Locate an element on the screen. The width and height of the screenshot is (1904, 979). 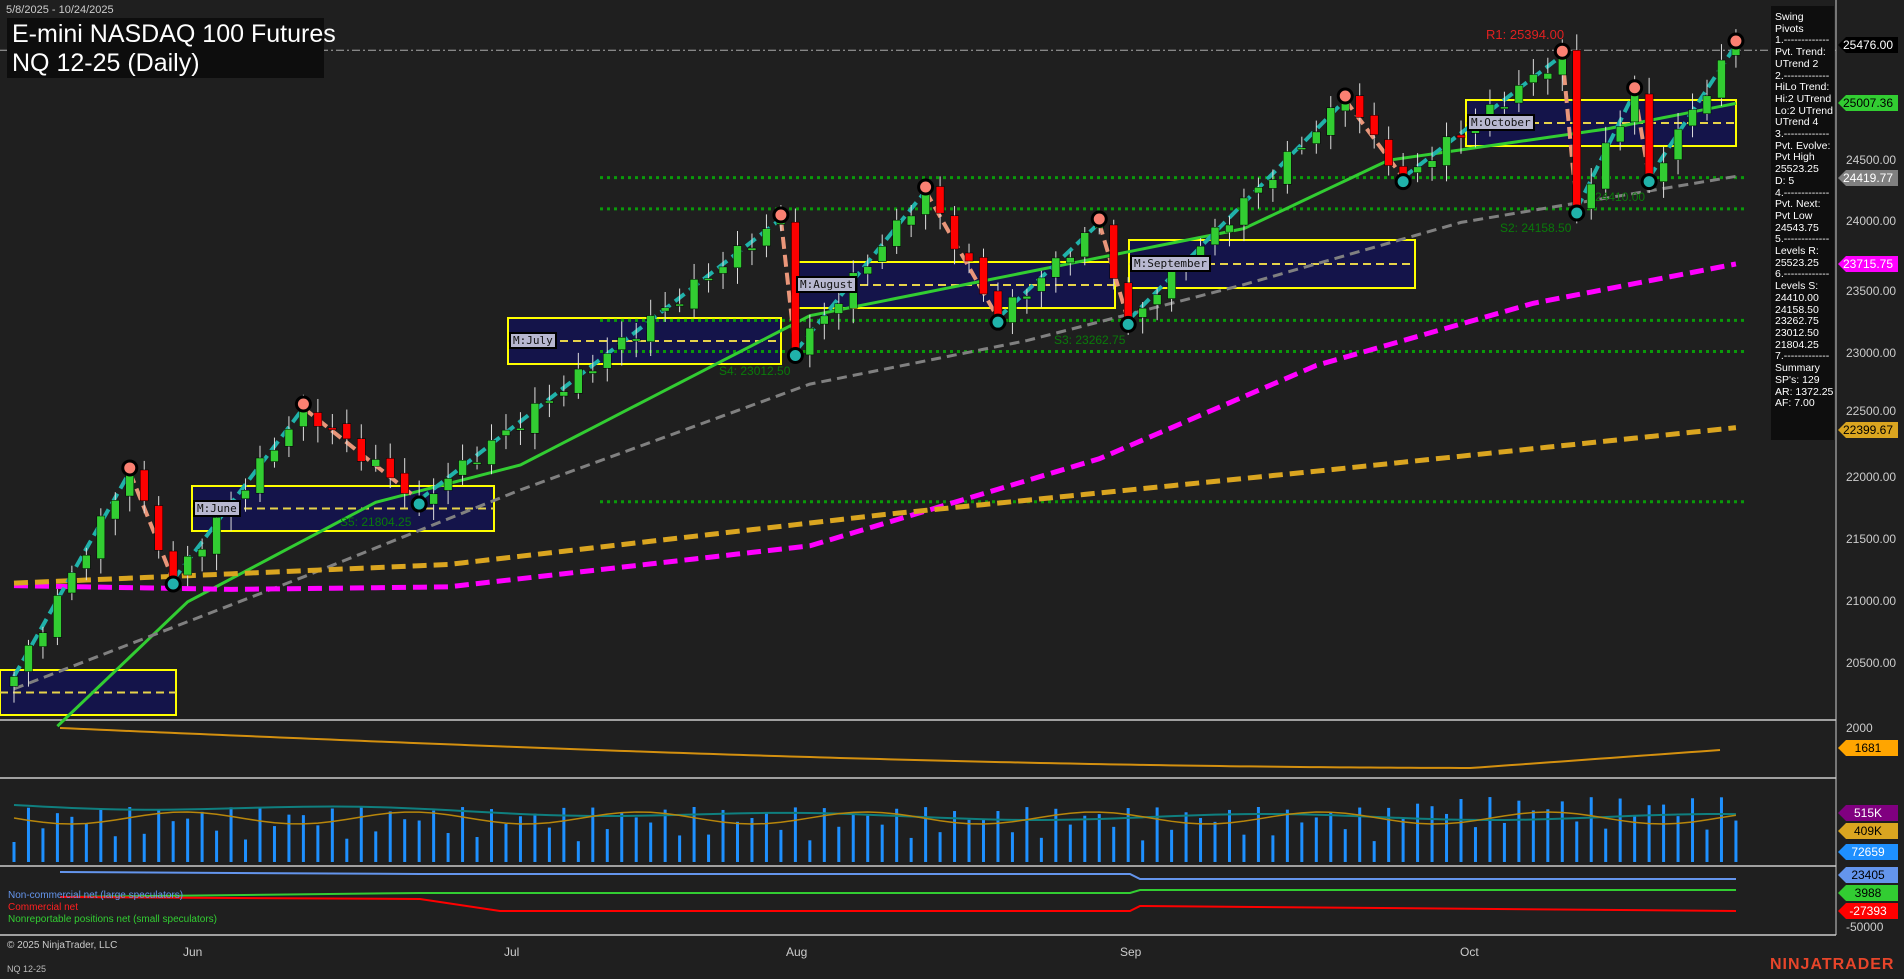
panel4-tag: 3988 is located at coordinates (1868, 893).